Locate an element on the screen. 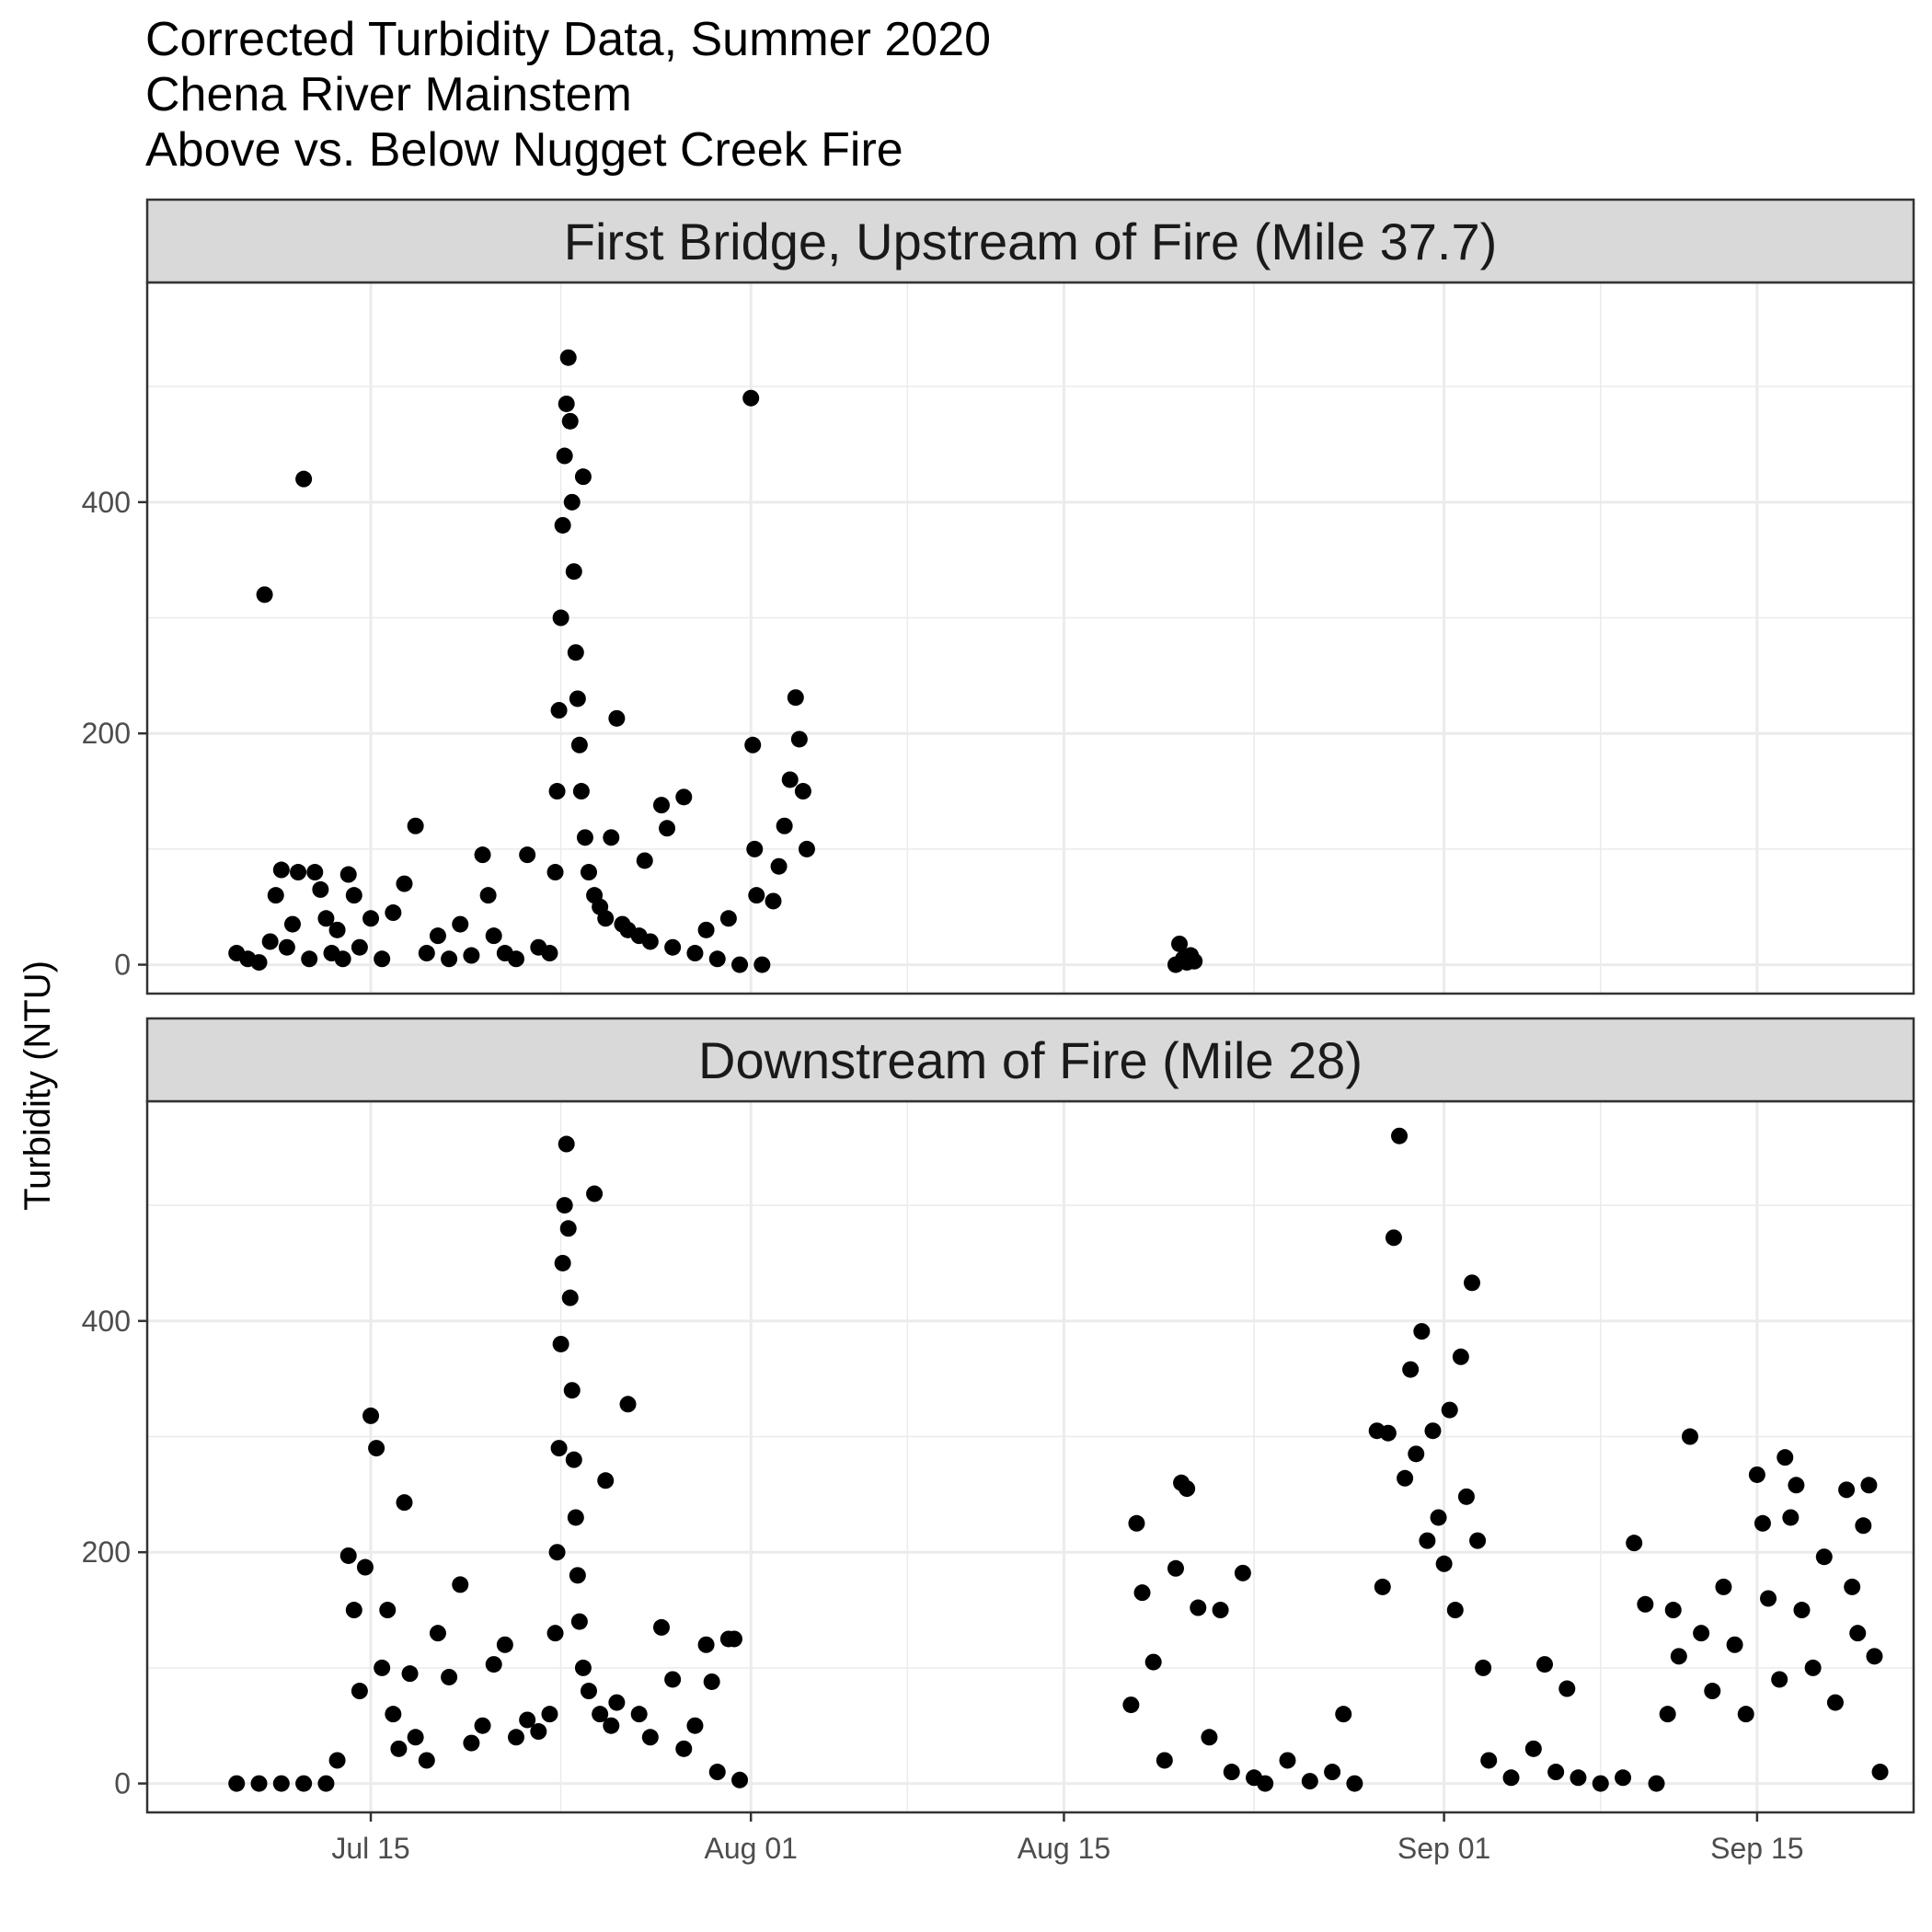 The height and width of the screenshot is (1932, 1932). x-tick-label: Sep 01 is located at coordinates (1443, 1848).